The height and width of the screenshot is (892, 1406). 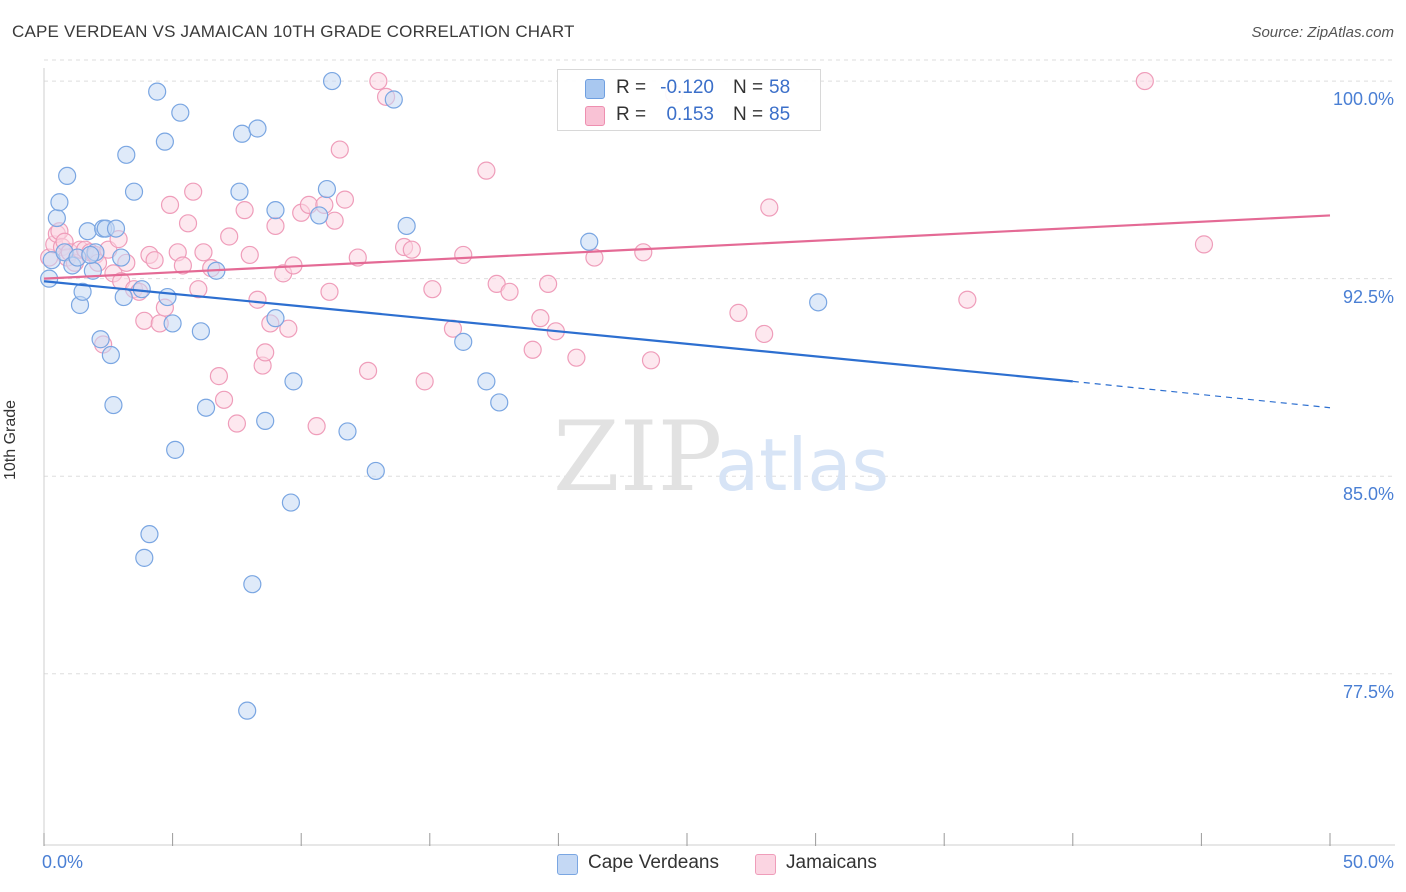 What do you see at coordinates (1368, 296) in the screenshot?
I see `y-tick-label: 92.5%` at bounding box center [1368, 296].